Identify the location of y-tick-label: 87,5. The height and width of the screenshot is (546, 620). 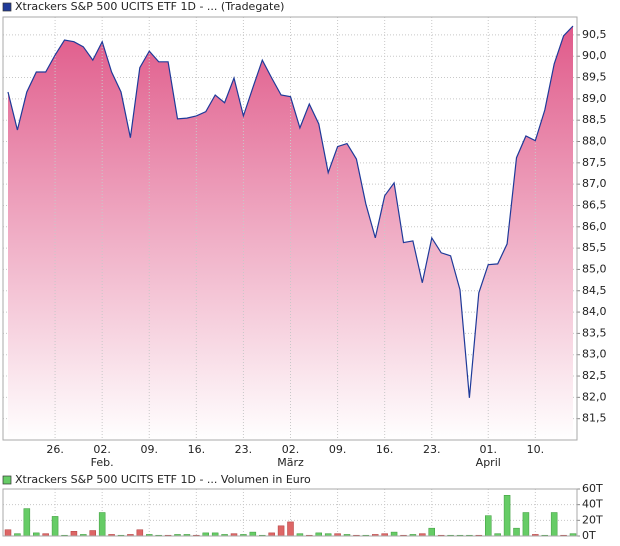
(594, 162).